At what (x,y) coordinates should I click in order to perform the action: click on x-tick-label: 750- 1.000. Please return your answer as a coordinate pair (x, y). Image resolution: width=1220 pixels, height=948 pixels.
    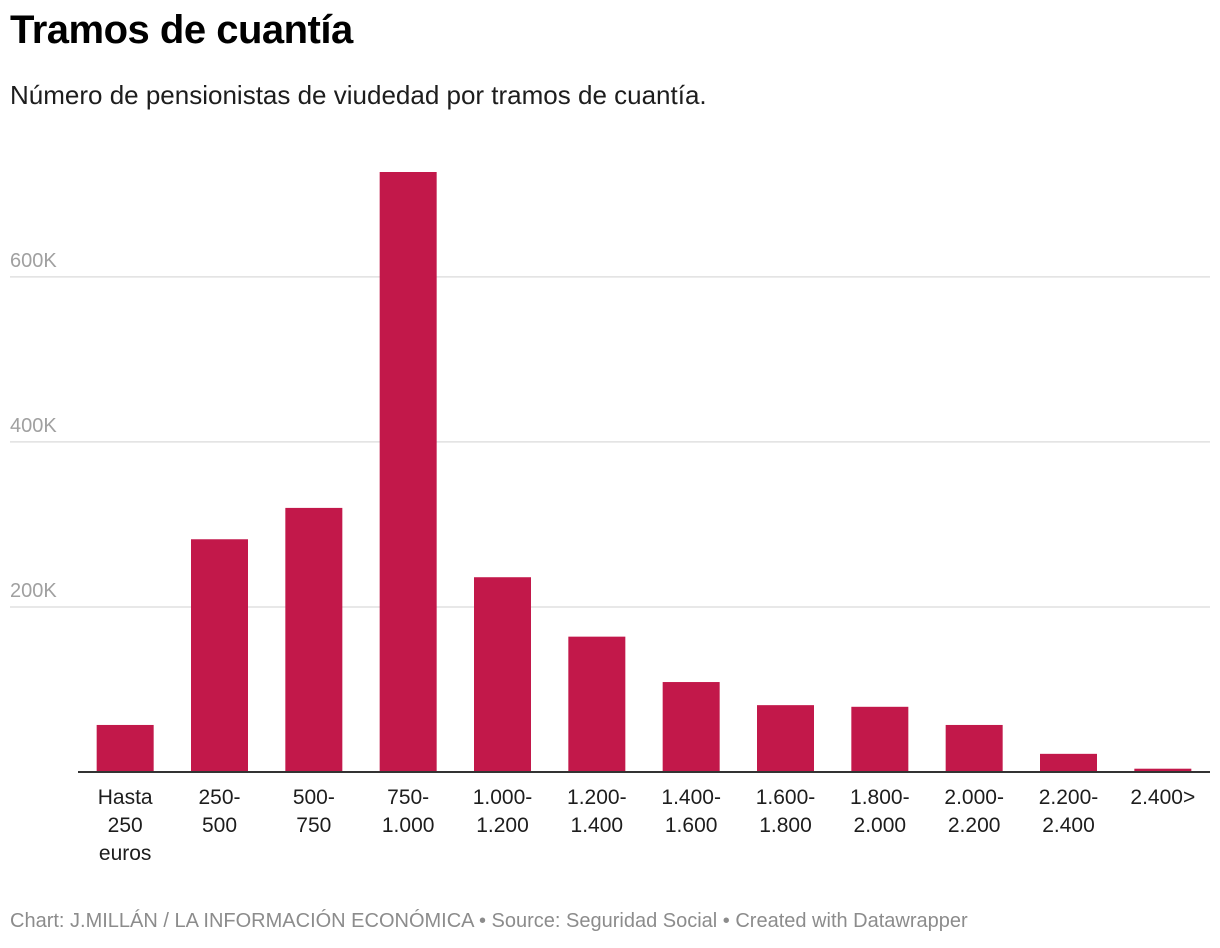
    Looking at the image, I should click on (408, 811).